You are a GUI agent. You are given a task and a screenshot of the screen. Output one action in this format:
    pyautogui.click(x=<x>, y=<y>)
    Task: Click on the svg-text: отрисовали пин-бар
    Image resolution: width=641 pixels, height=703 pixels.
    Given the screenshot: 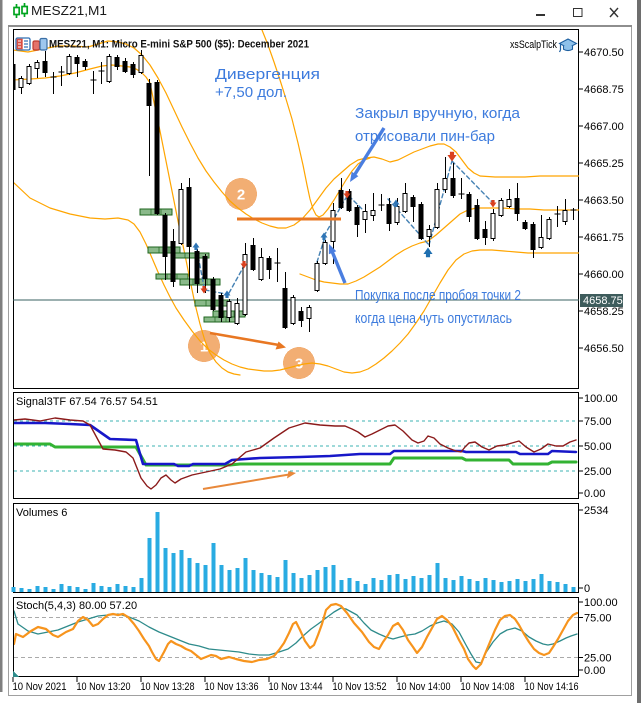 What is the action you would take?
    pyautogui.click(x=425, y=137)
    